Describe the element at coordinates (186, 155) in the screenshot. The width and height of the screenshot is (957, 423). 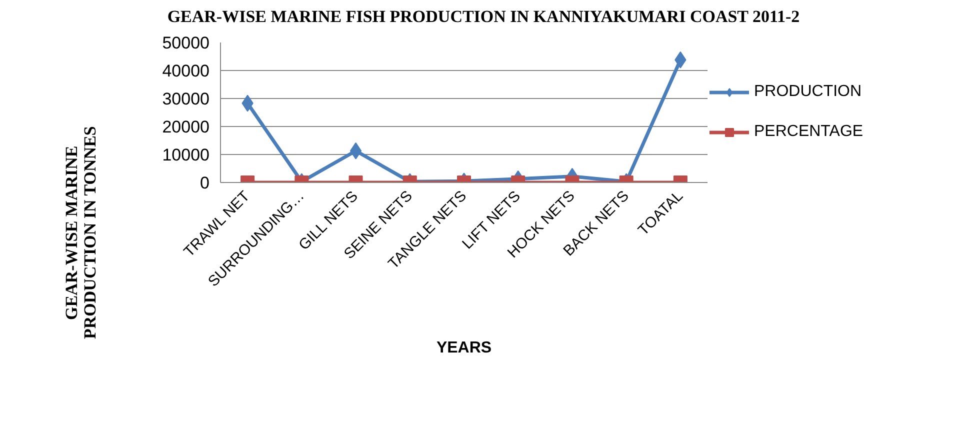
I see `y-tick-label: 10000` at that location.